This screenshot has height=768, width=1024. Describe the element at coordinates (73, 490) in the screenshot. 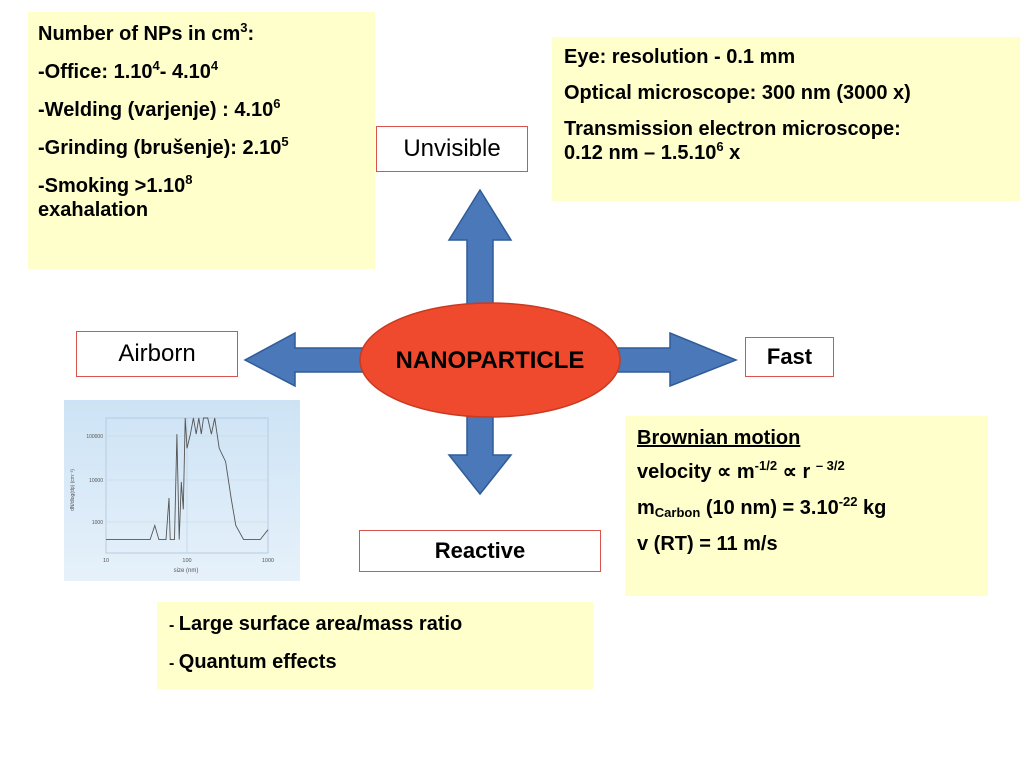

I see `chart-y-axis-label: dN/dlog(dp) (cm⁻³)` at that location.